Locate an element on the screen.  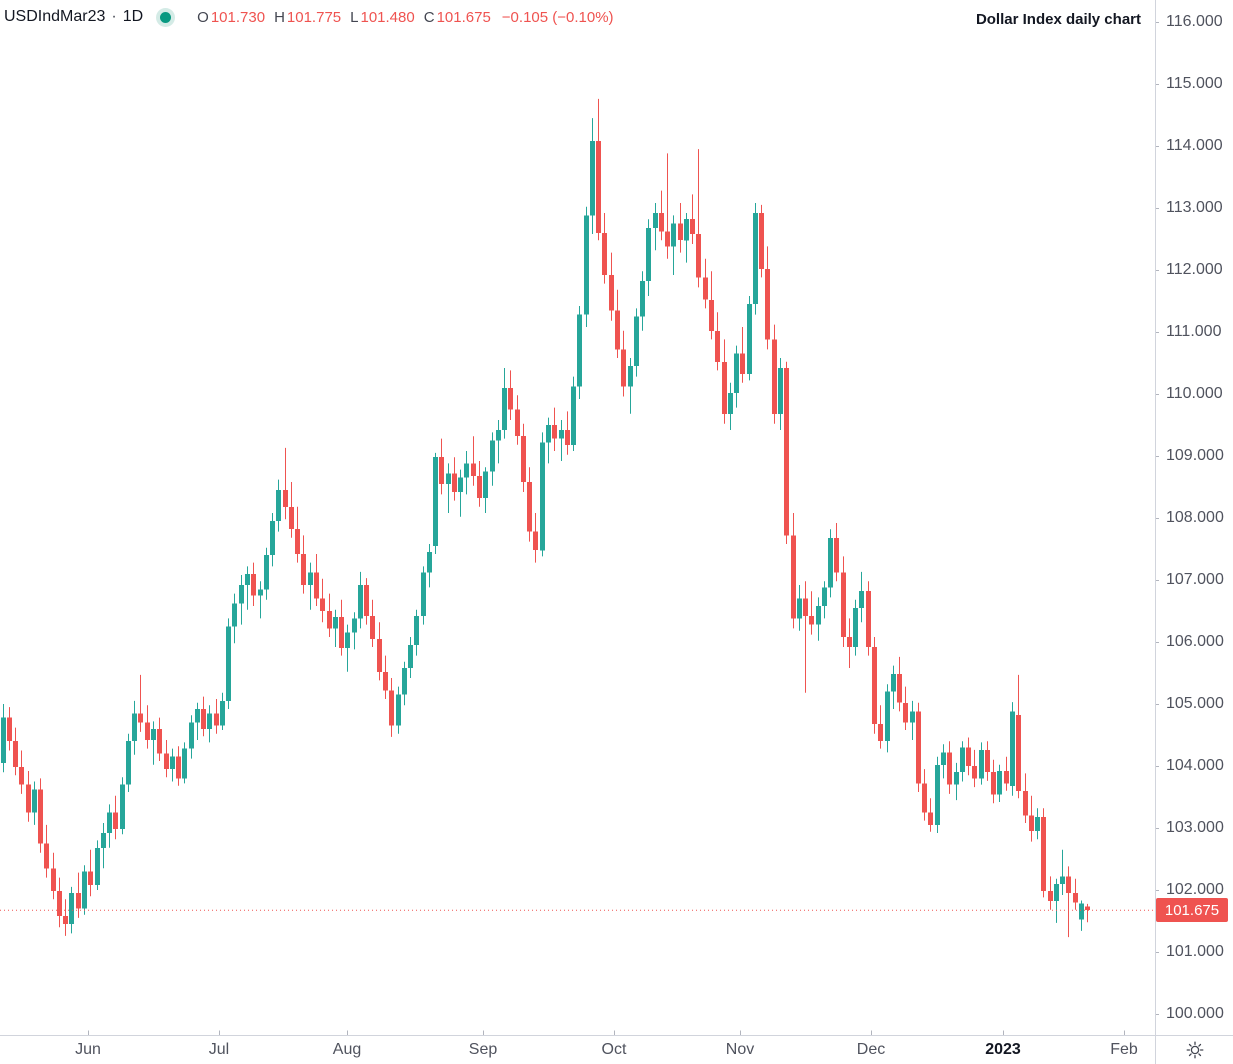
price-axis-label: 111.000 is located at coordinates (1194, 331).